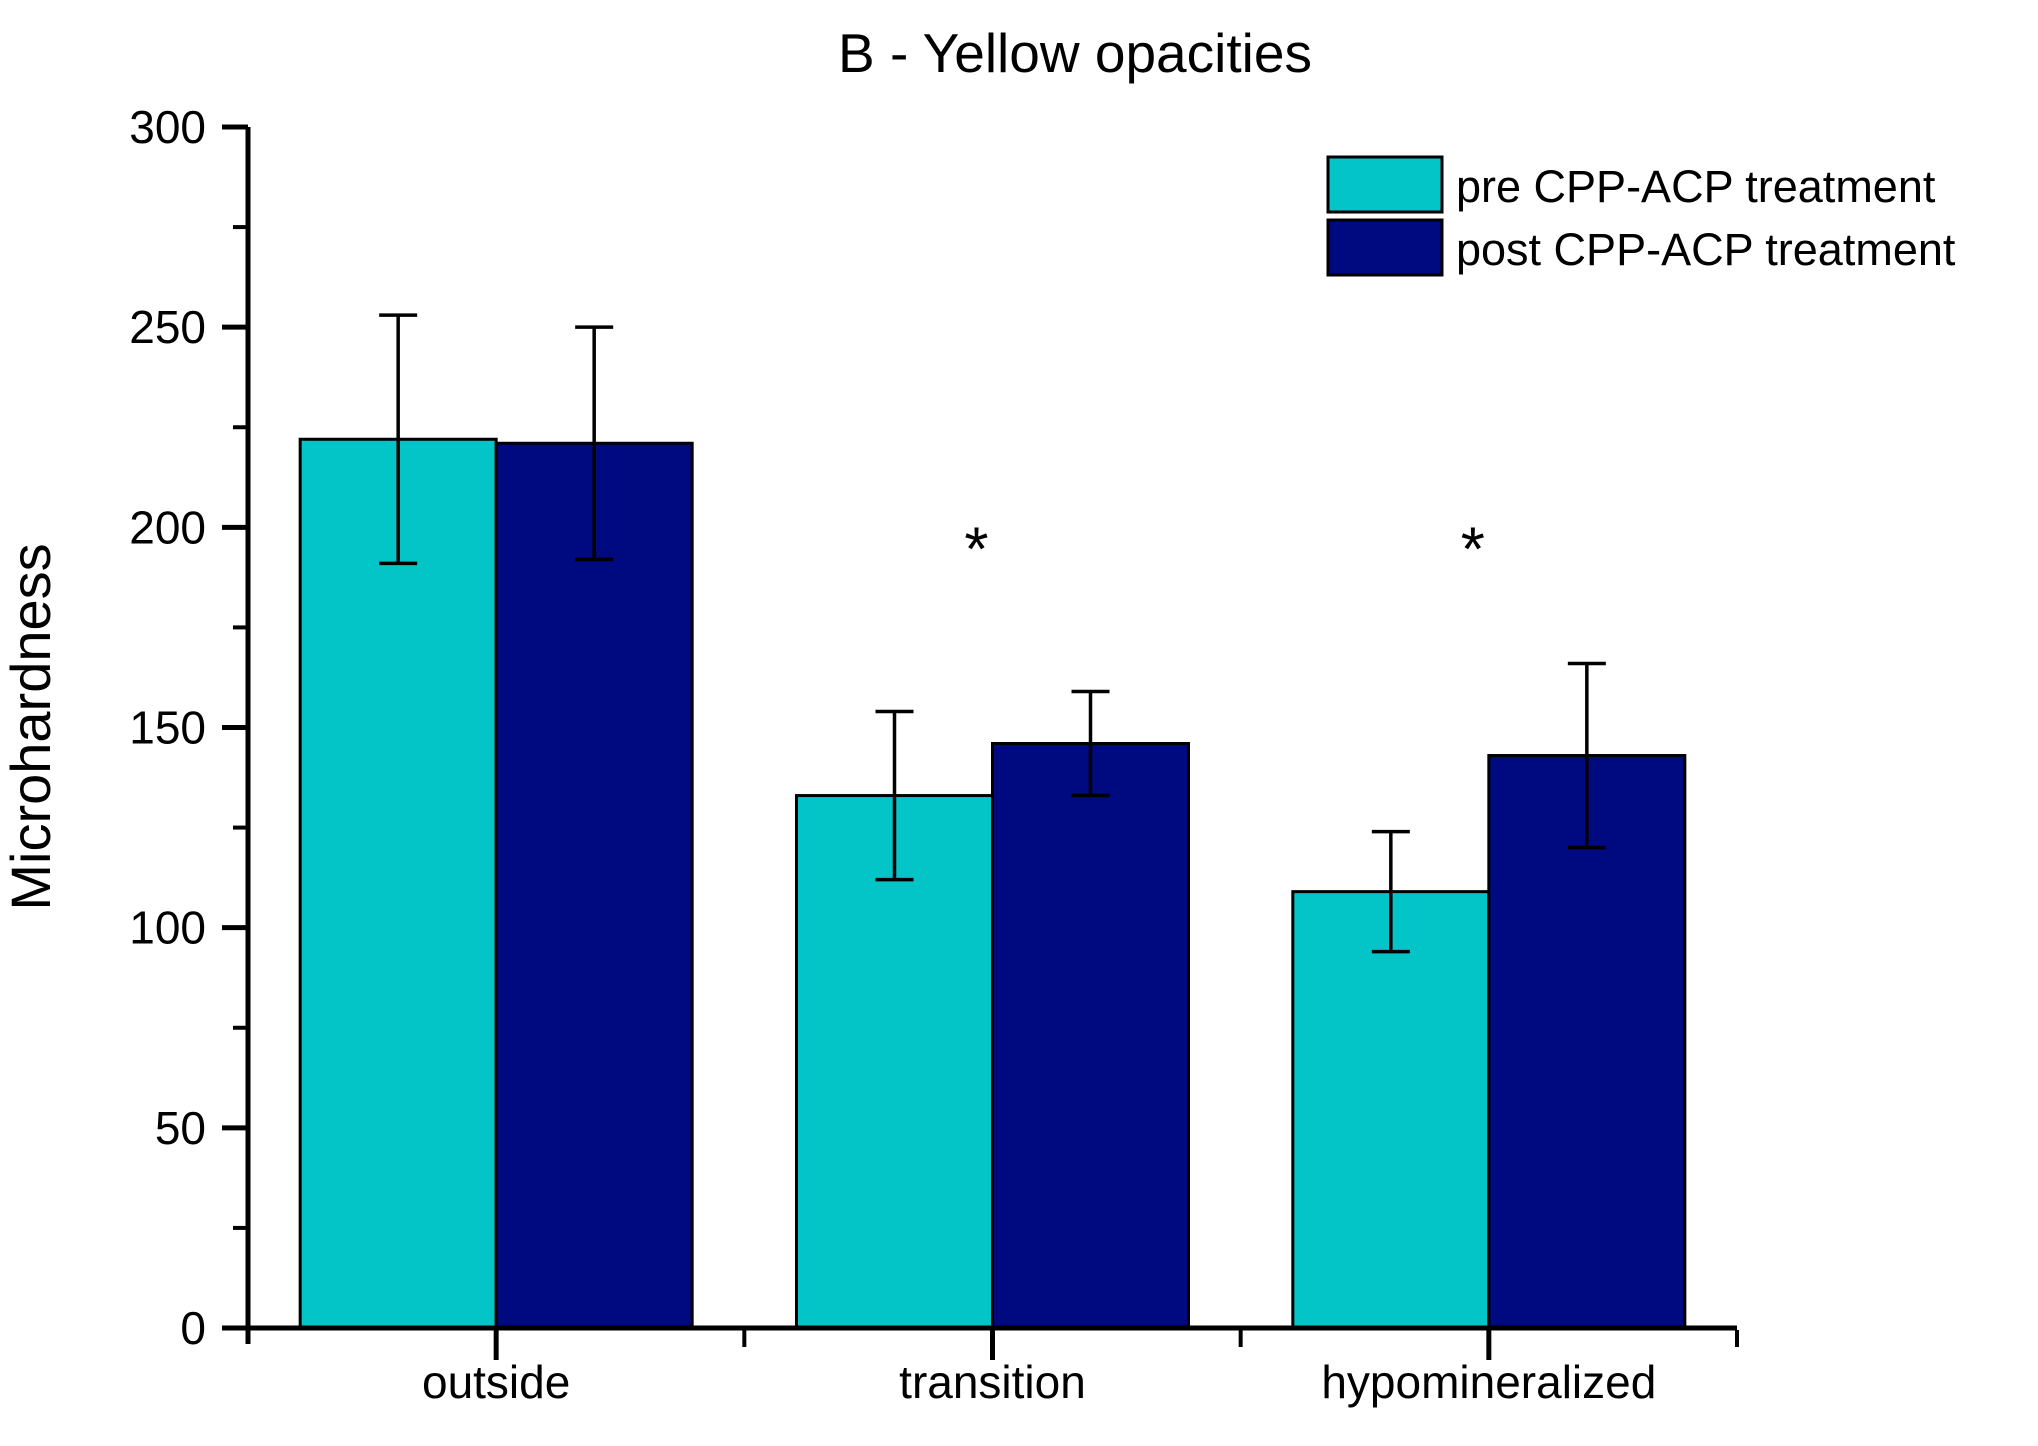  Describe the element at coordinates (1587, 1042) in the screenshot. I see `bar-post-hypomineralized` at that location.